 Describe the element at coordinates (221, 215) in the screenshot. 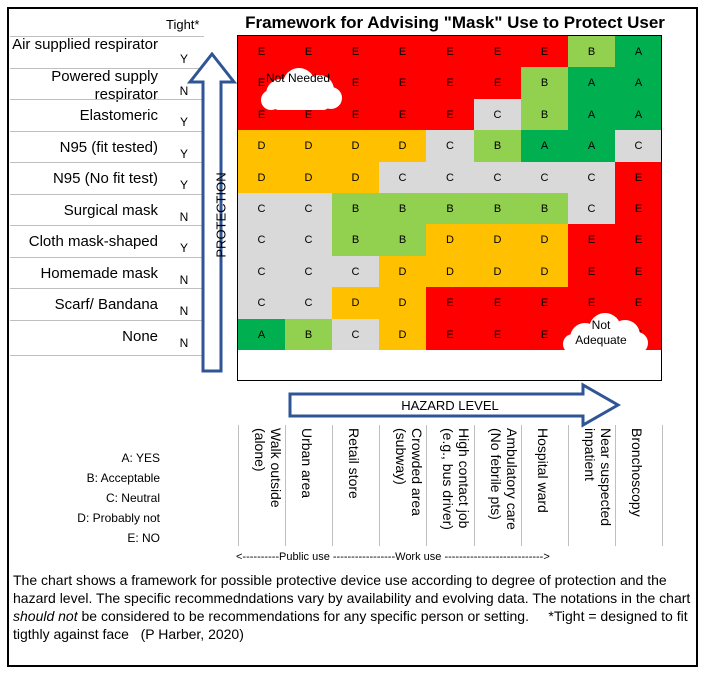

I see `protection-axis-label: PROTECTION` at that location.